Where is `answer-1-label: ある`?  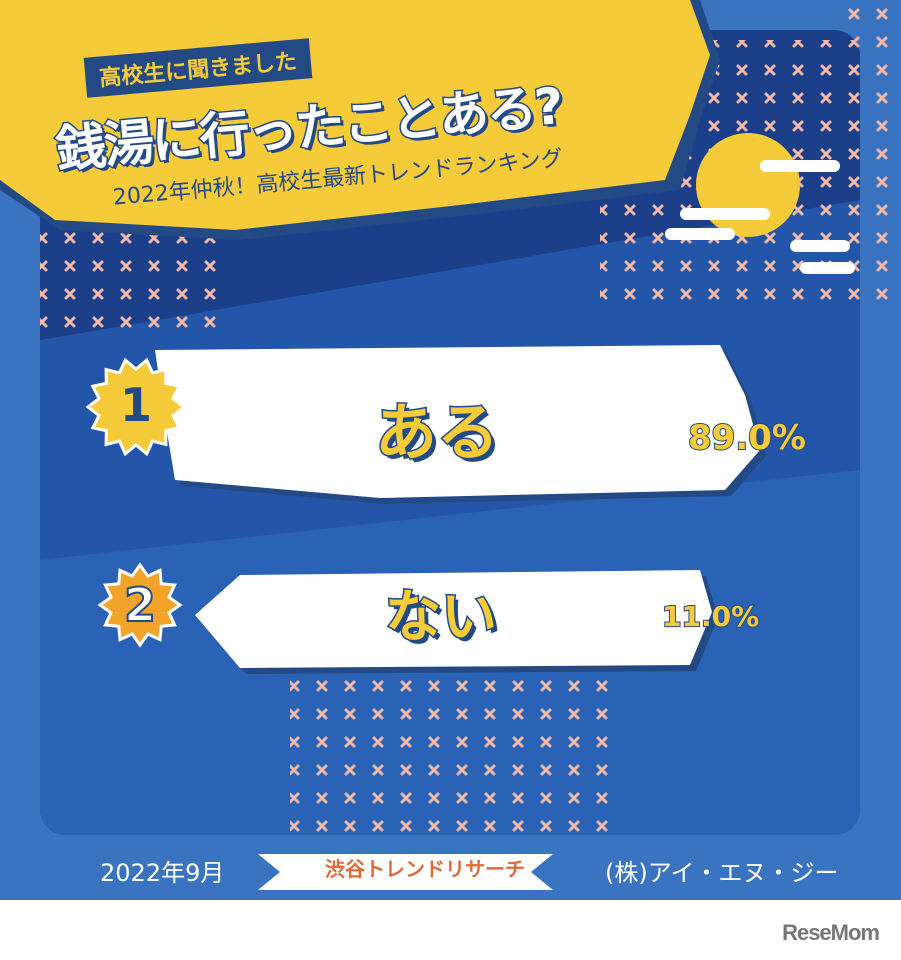 answer-1-label: ある is located at coordinates (436, 433).